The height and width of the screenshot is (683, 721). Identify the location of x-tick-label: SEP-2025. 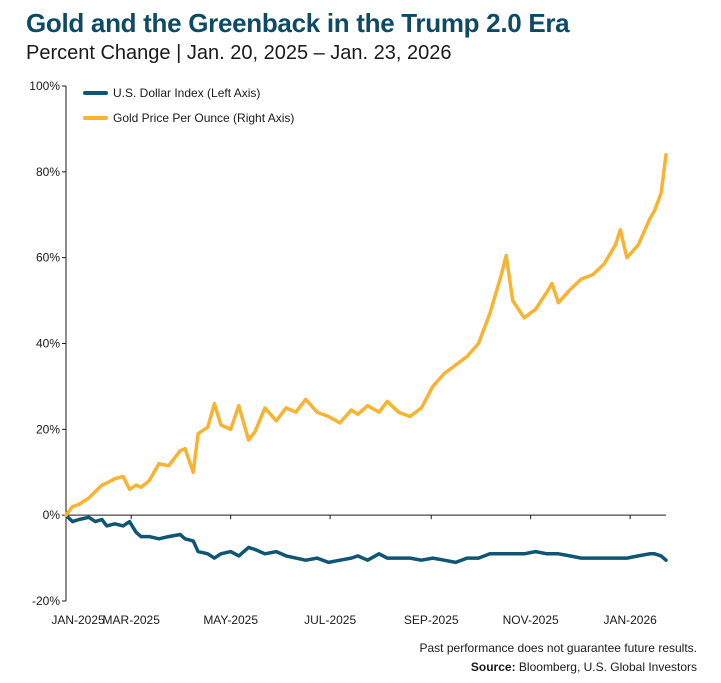
(431, 620).